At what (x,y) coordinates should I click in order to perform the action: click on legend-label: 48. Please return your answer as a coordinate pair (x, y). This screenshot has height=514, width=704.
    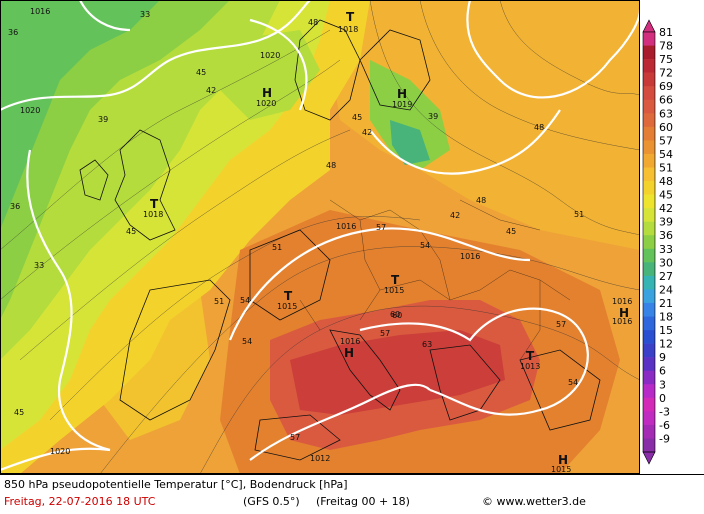
    Looking at the image, I should click on (666, 181).